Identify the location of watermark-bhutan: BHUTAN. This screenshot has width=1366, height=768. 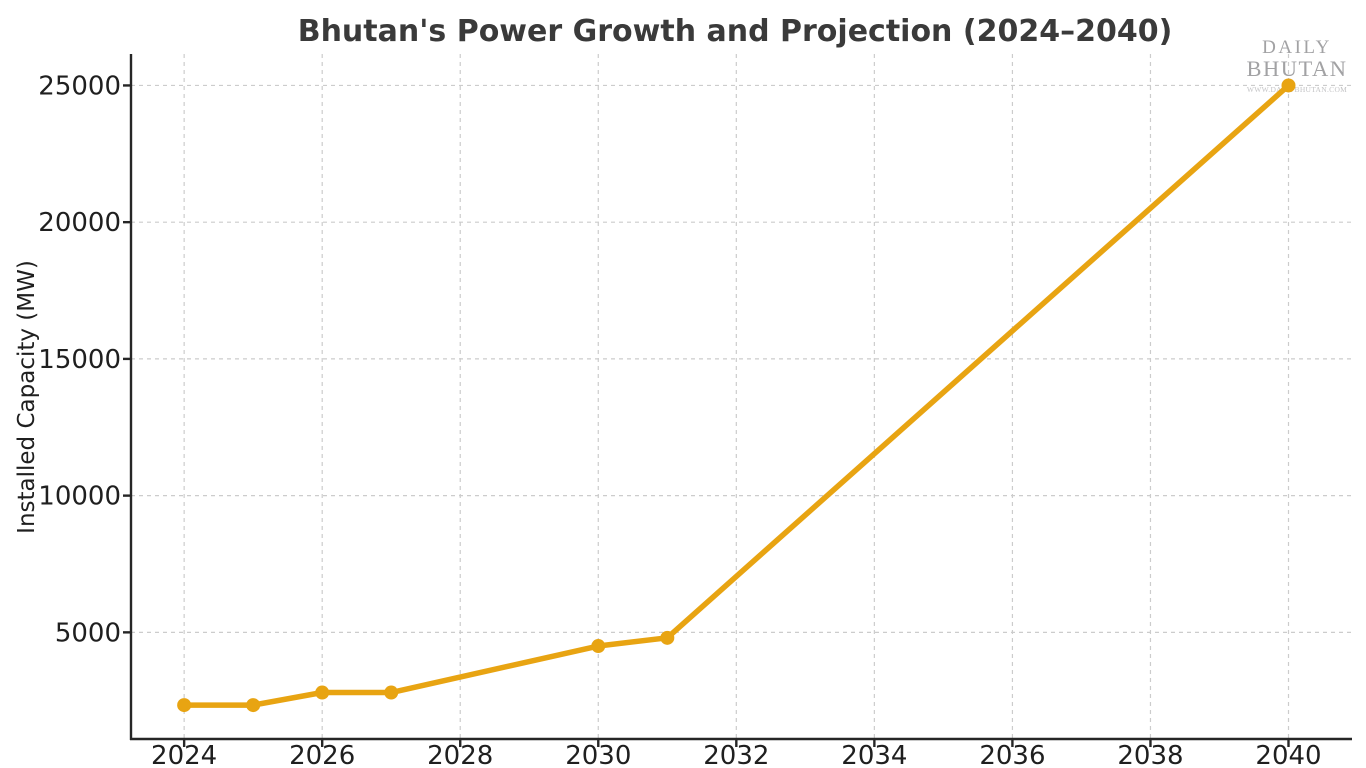
(1297, 68).